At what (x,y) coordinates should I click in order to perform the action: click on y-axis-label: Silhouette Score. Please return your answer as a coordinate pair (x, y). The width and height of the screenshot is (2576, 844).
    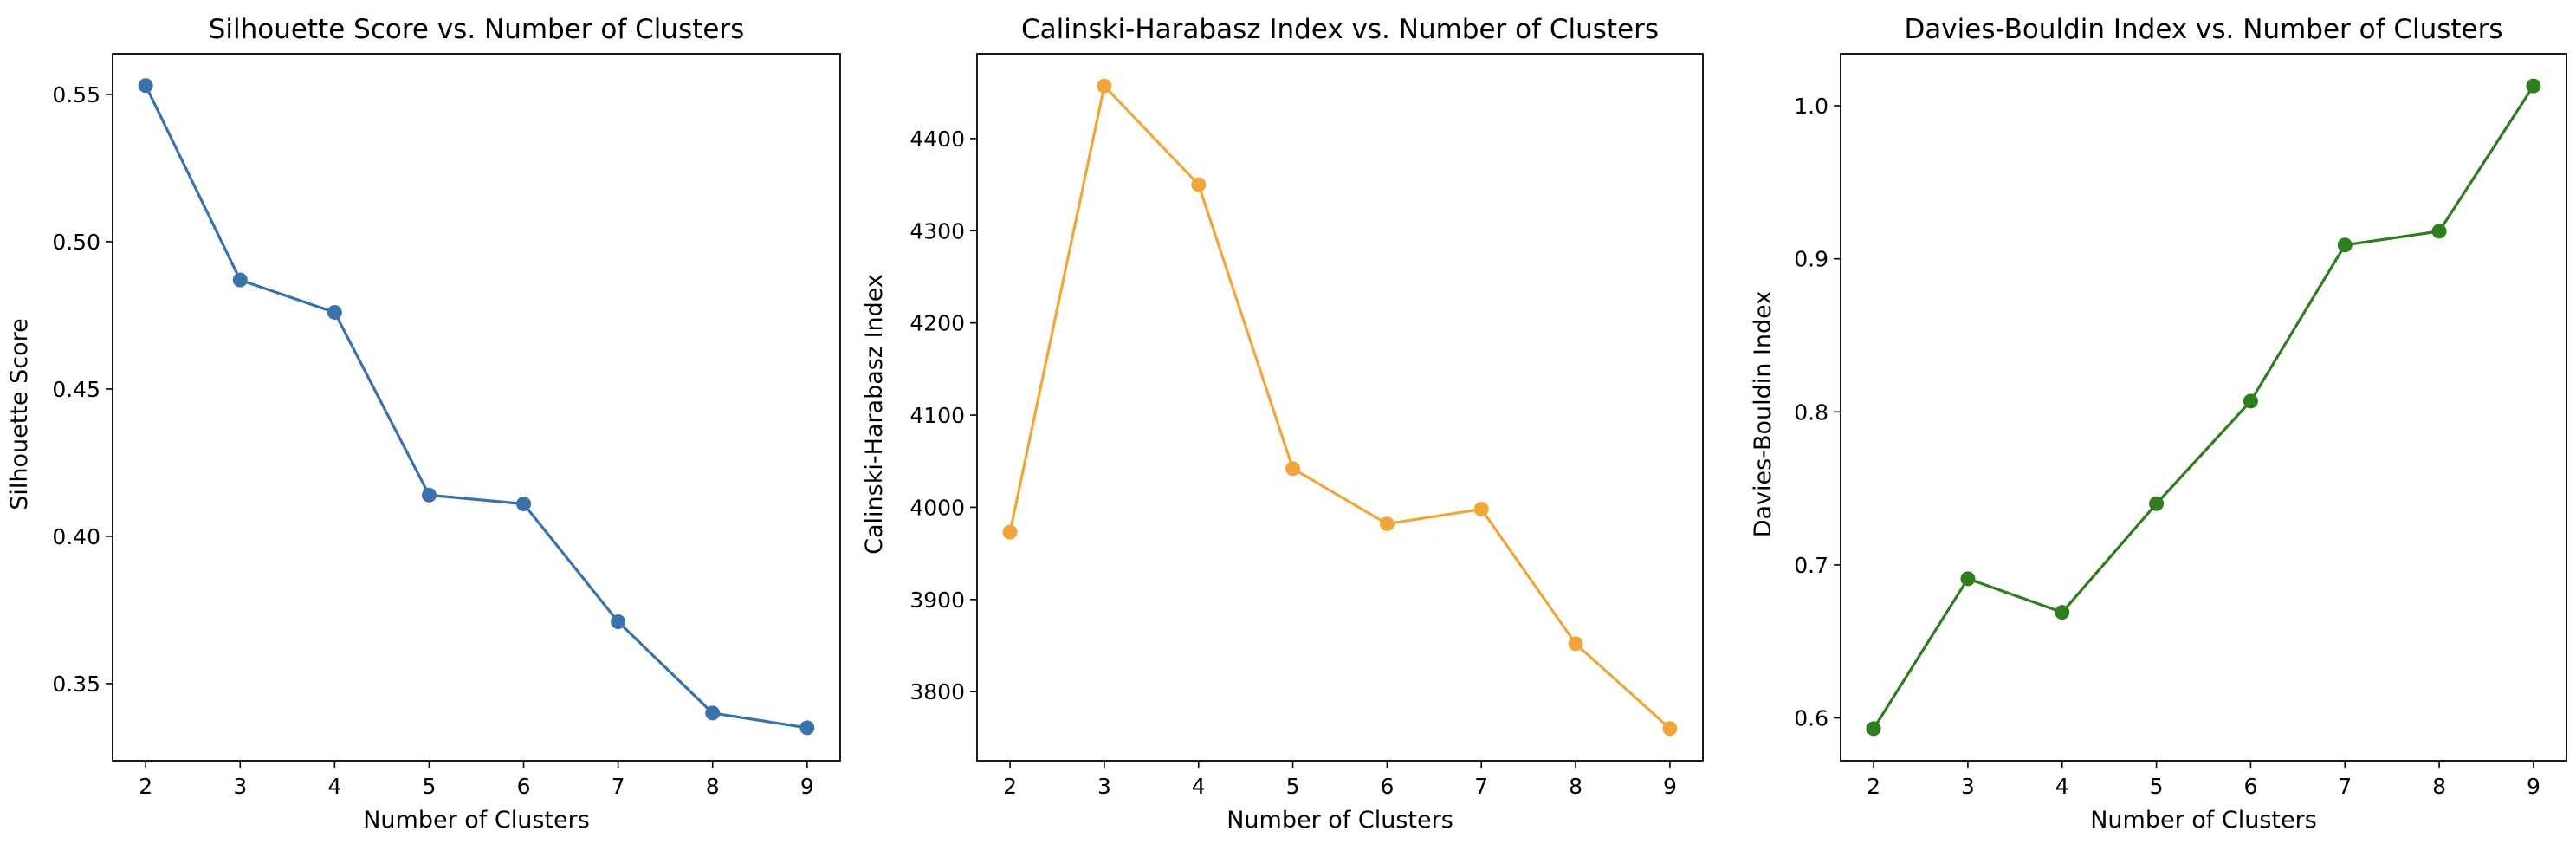
    Looking at the image, I should click on (19, 414).